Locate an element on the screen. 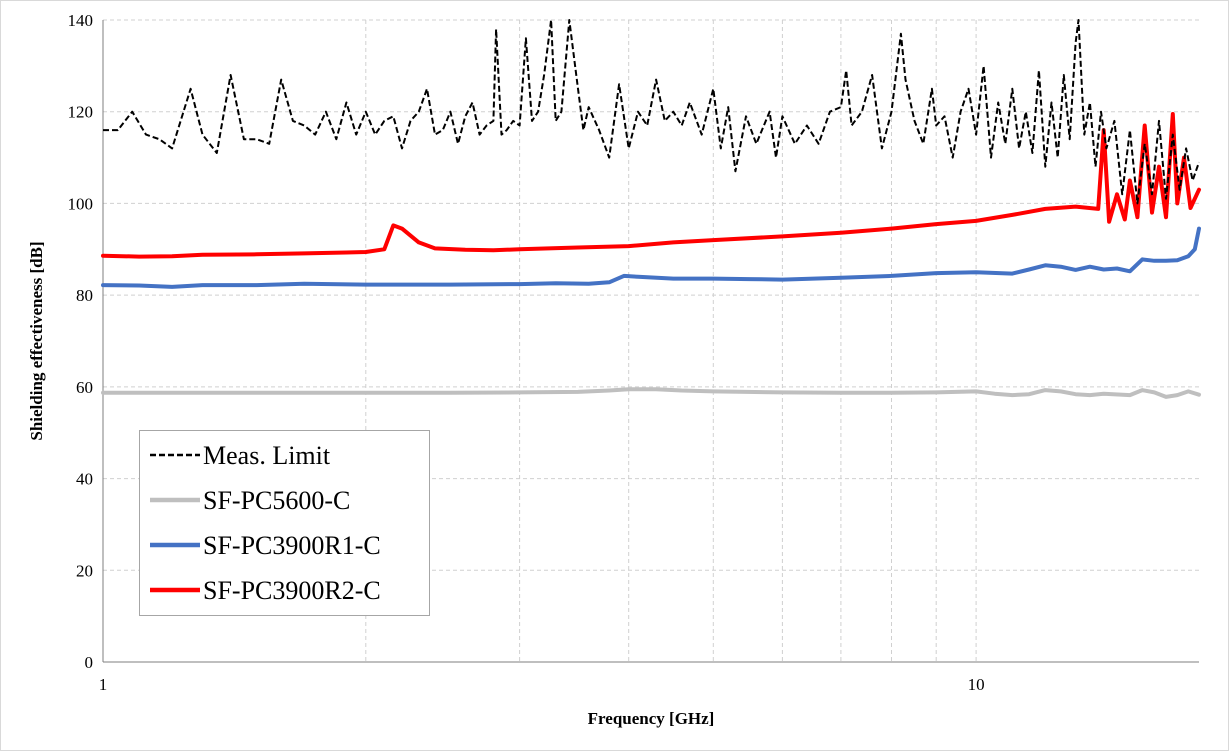 The image size is (1229, 751). y-tick-label: 140 is located at coordinates (81, 20).